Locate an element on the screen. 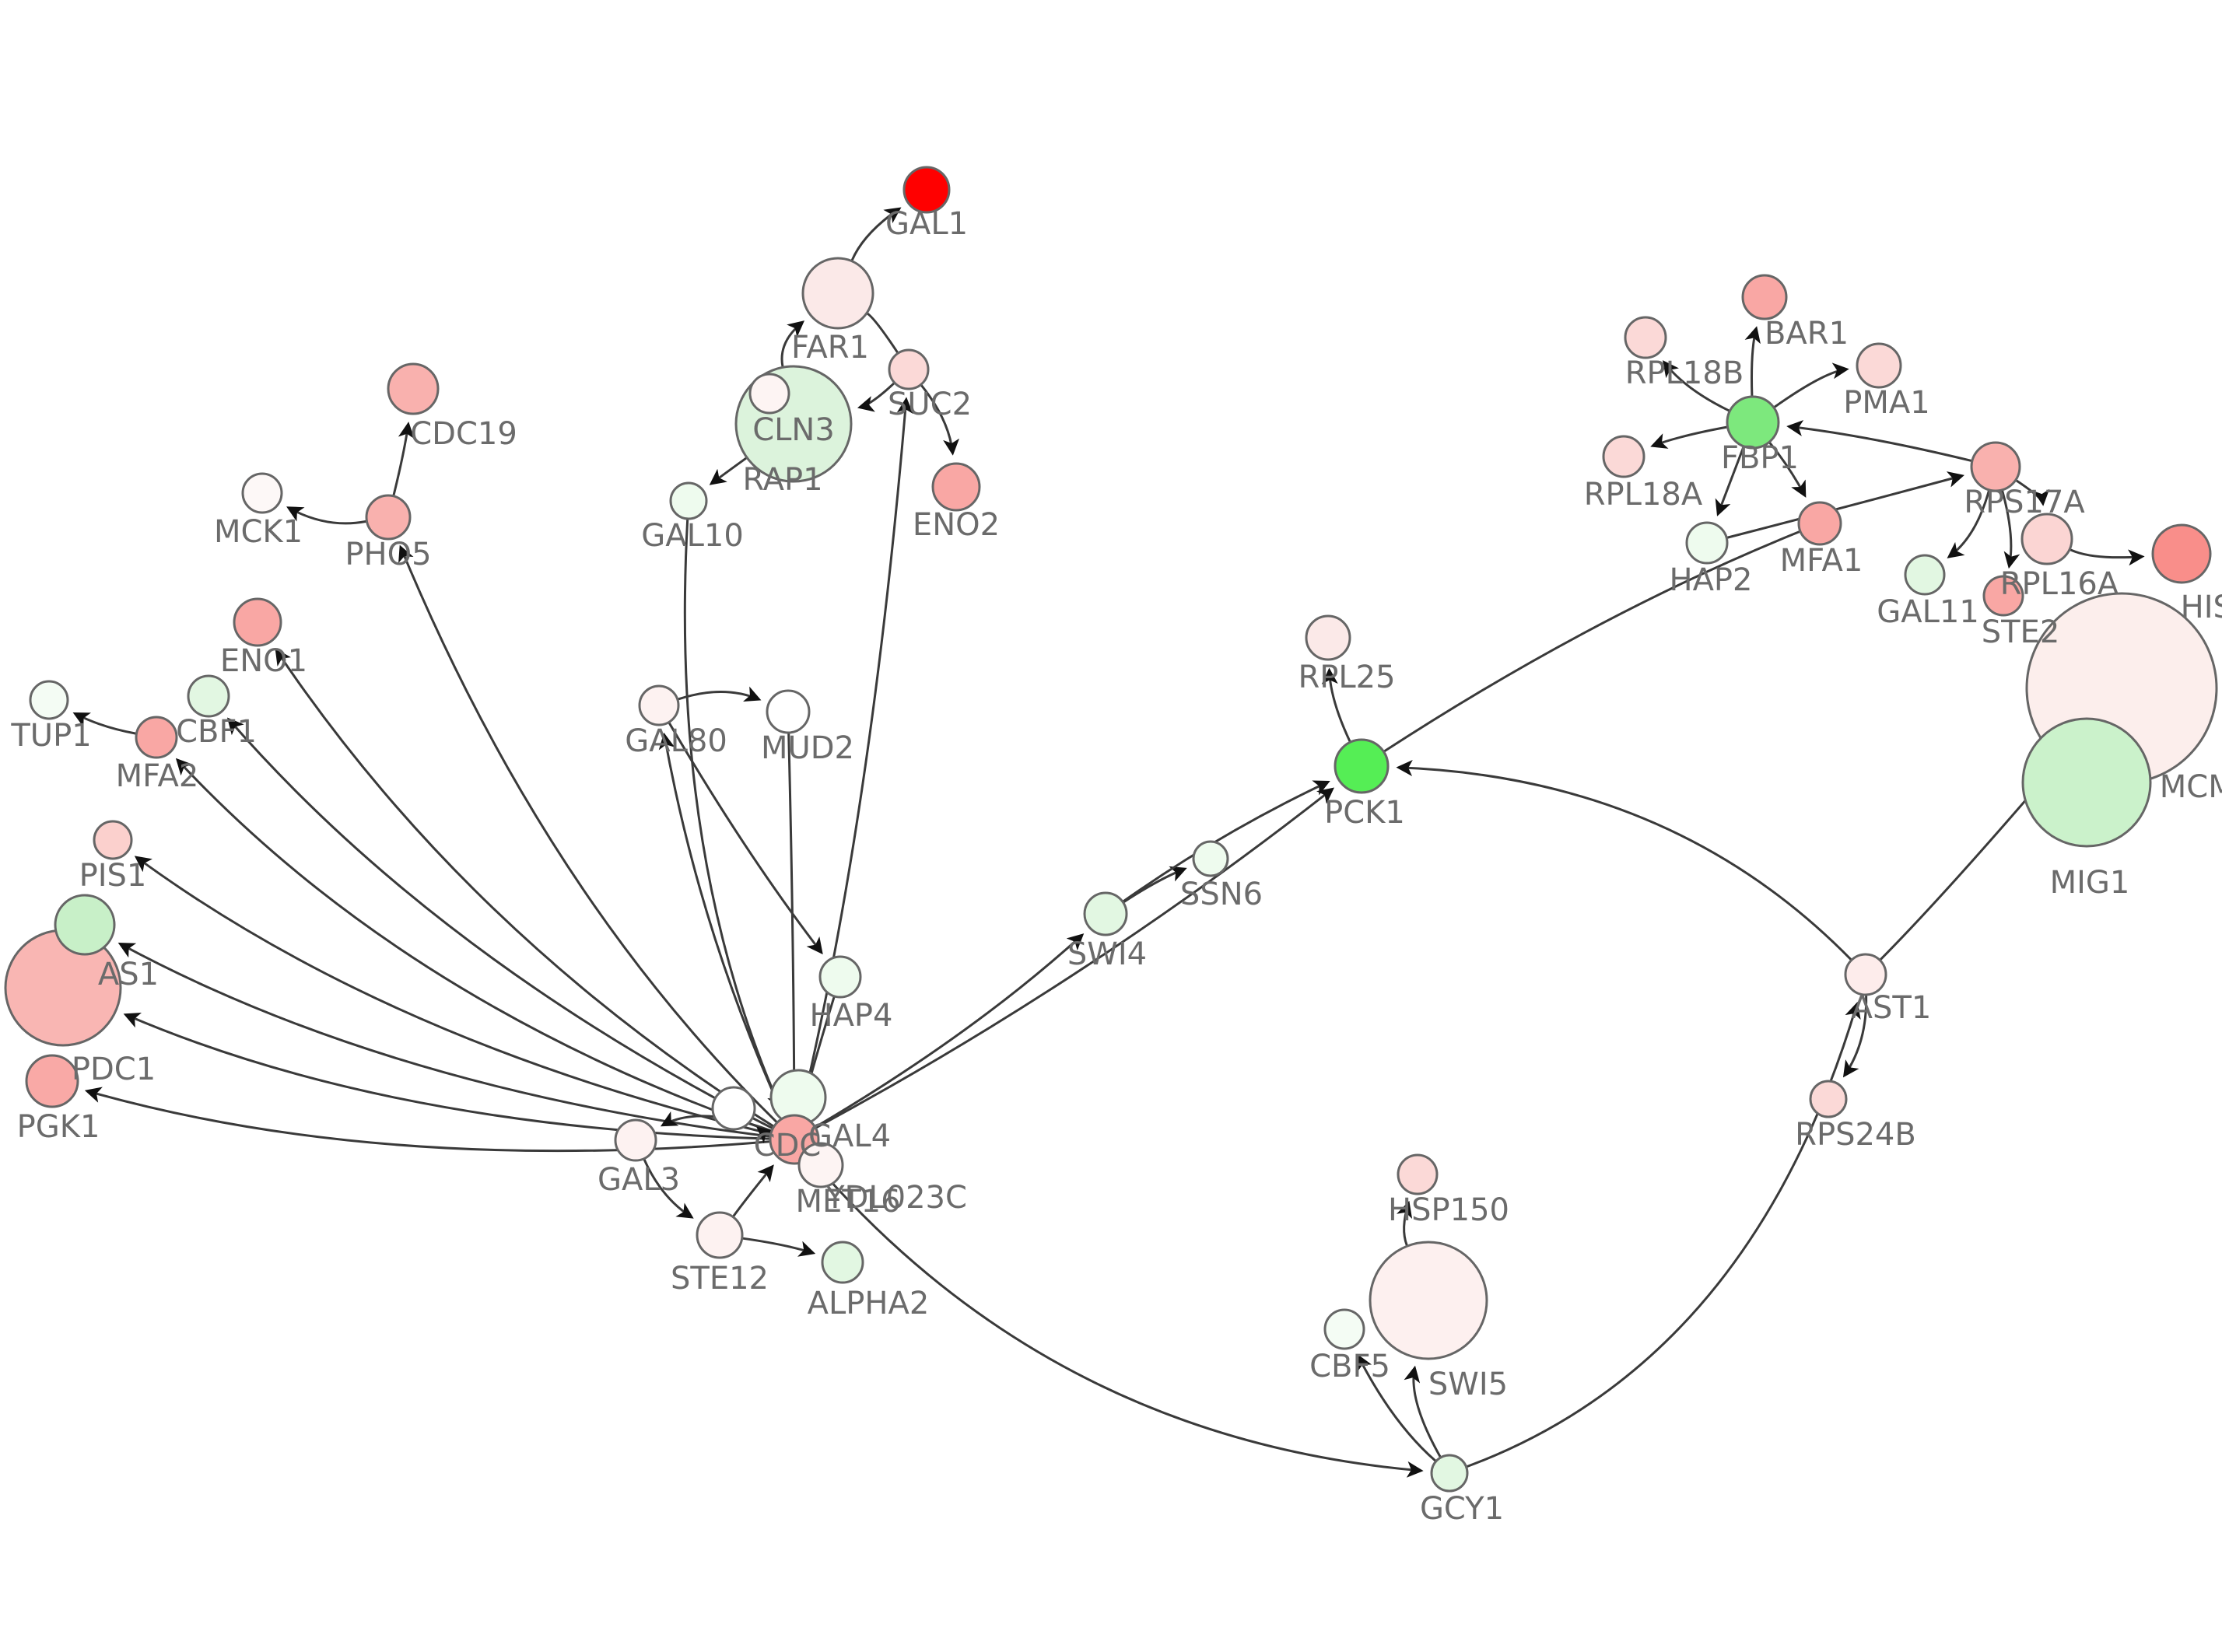 Image resolution: width=2222 pixels, height=1652 pixels. node-rpl25 is located at coordinates (1328, 638).